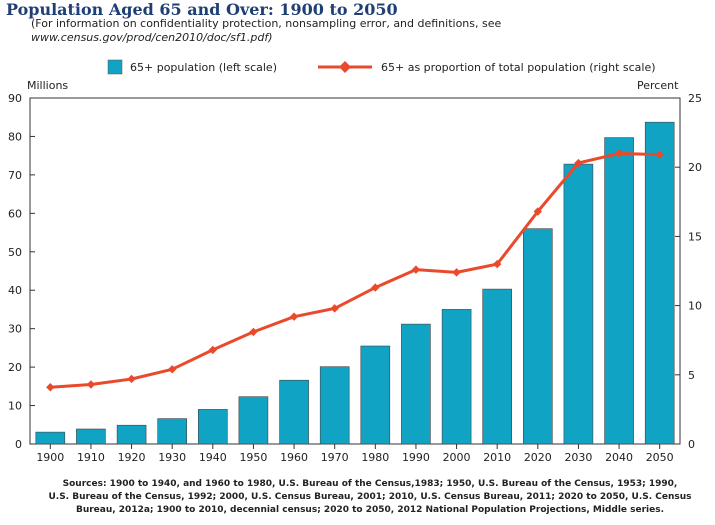 This screenshot has width=715, height=525. I want to click on point-2050, so click(659, 154).